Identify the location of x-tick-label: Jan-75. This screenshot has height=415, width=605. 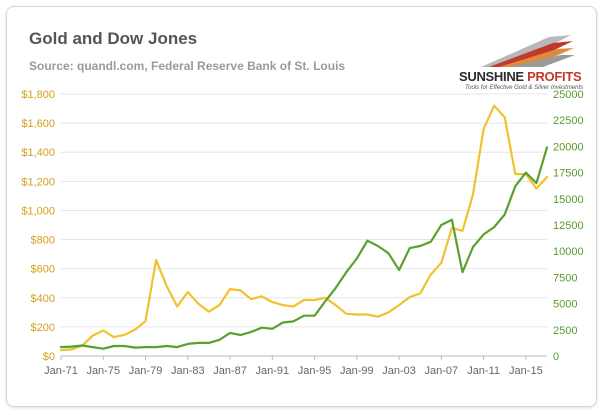
(103, 371).